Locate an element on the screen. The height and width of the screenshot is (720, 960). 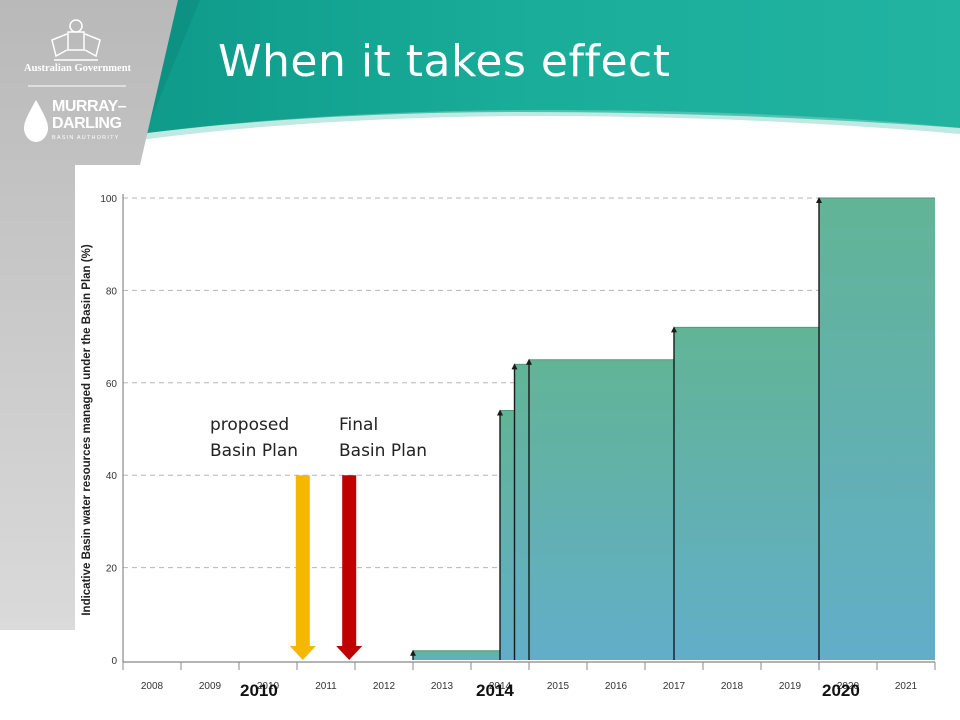
year-callout-2014: 2014 is located at coordinates (495, 690).